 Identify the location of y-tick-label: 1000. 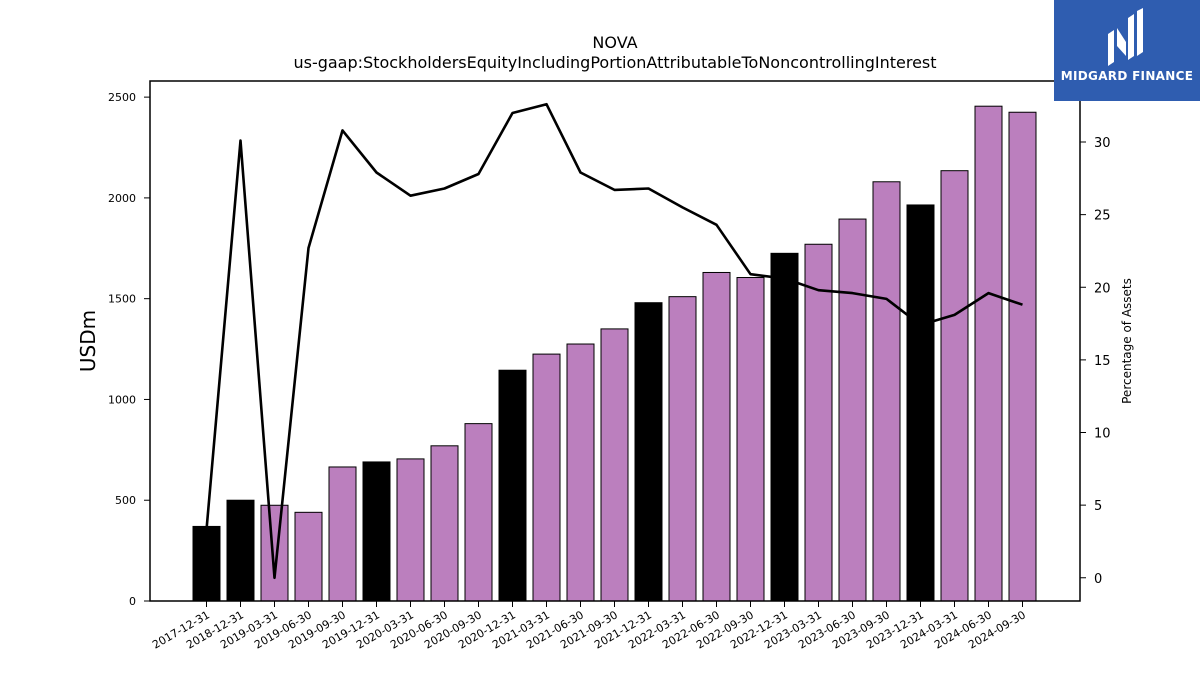
(122, 399).